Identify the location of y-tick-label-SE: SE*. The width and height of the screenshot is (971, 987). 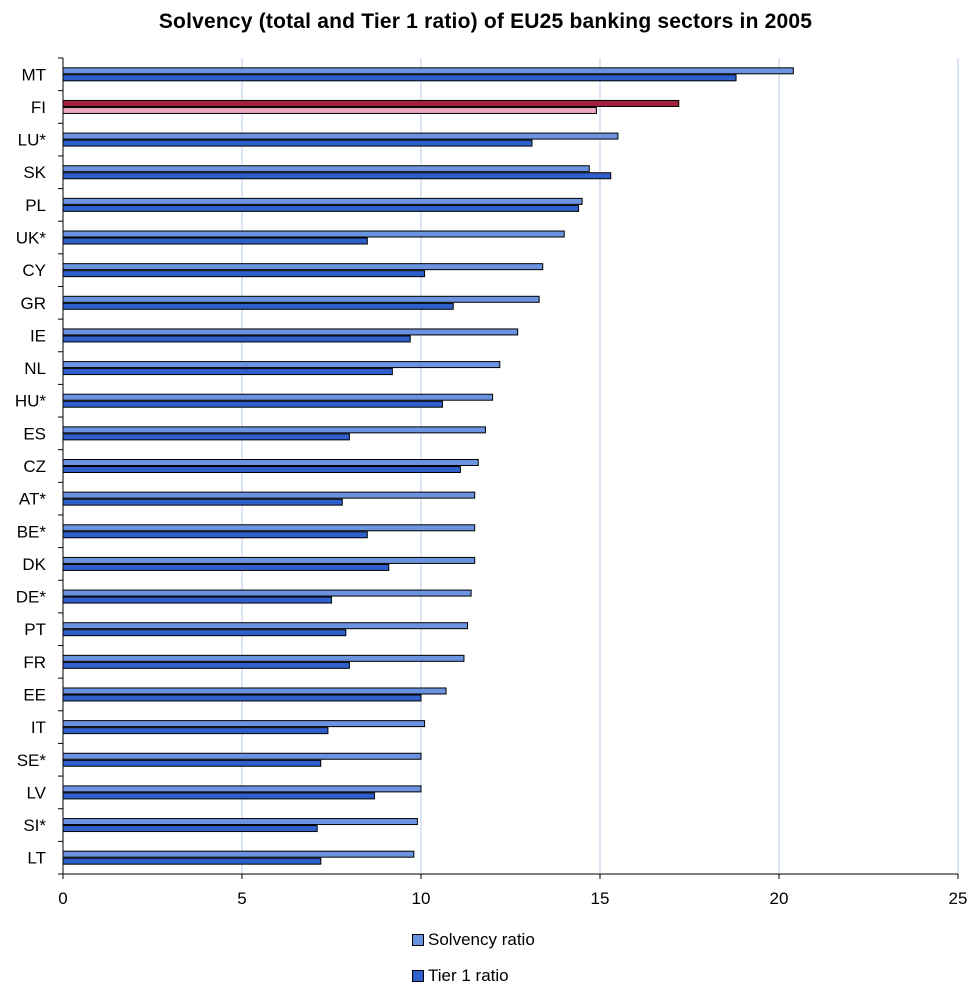
(32, 760).